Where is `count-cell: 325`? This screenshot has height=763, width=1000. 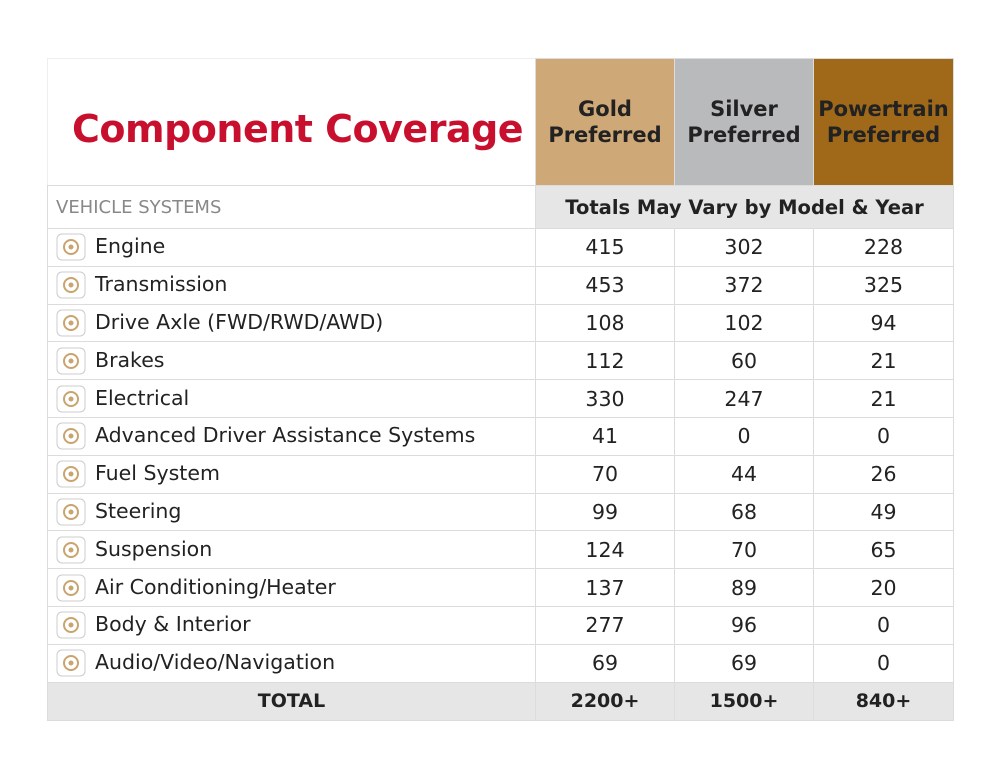
count-cell: 325 is located at coordinates (883, 285).